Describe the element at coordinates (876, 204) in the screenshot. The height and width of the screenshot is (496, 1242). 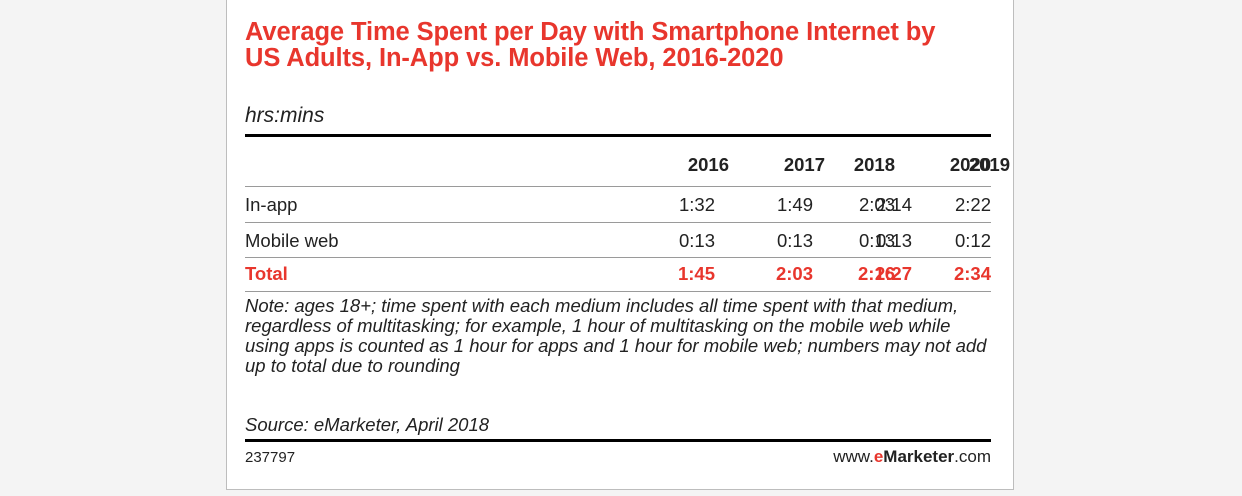
I see `table-cell: 2:03` at that location.